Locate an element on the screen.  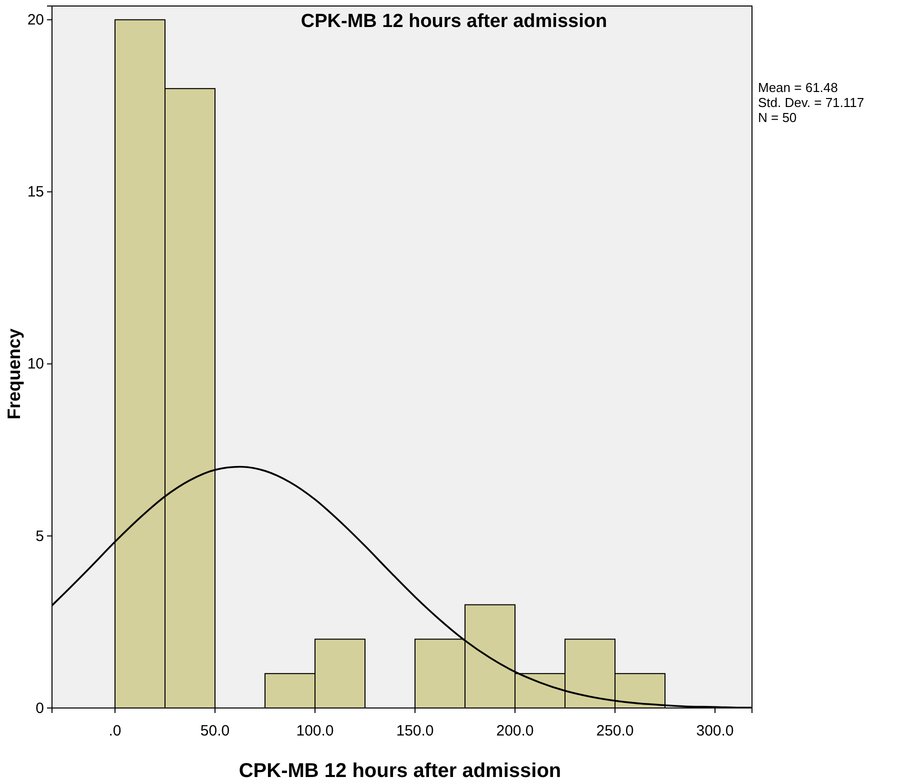
chart-title: CPK-MB 12 hours after admission is located at coordinates (454, 21).